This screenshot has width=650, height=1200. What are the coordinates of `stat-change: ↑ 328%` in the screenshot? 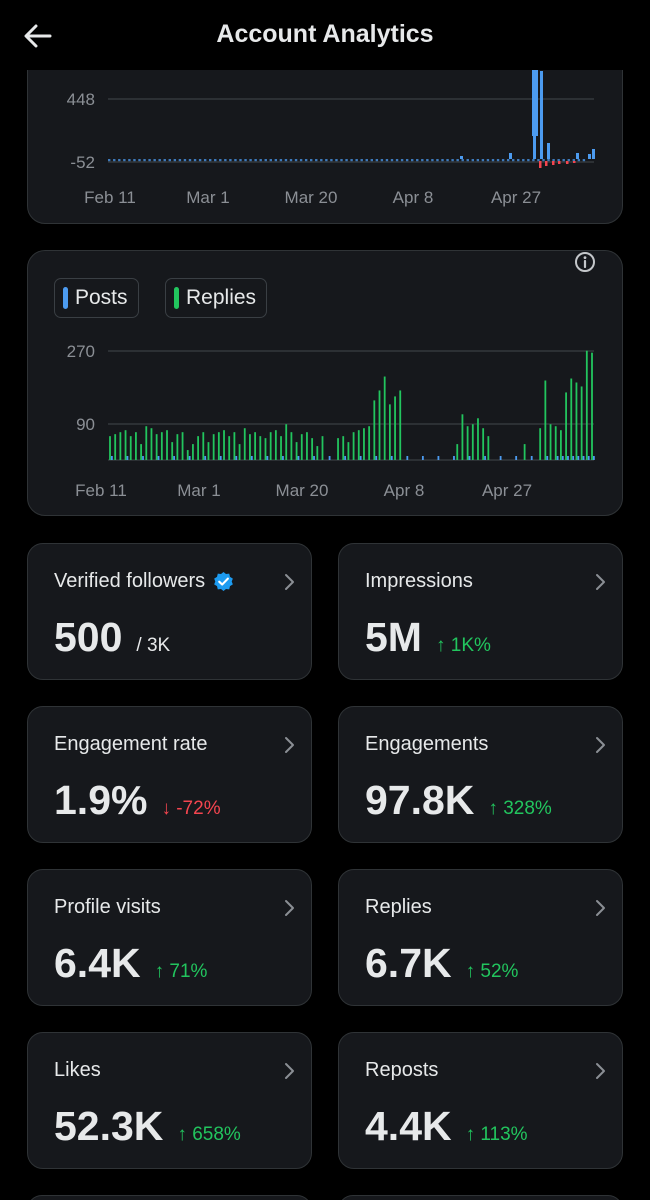 It's located at (520, 808).